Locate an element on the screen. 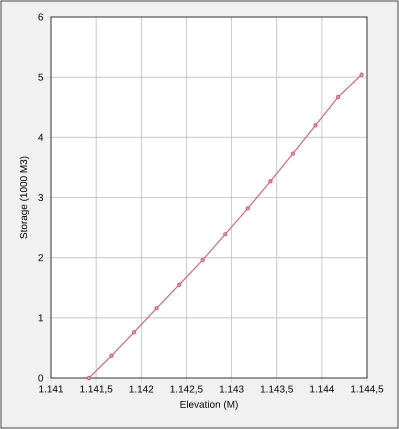 The height and width of the screenshot is (429, 399). x-tick-label: 1.144,5 is located at coordinates (367, 390).